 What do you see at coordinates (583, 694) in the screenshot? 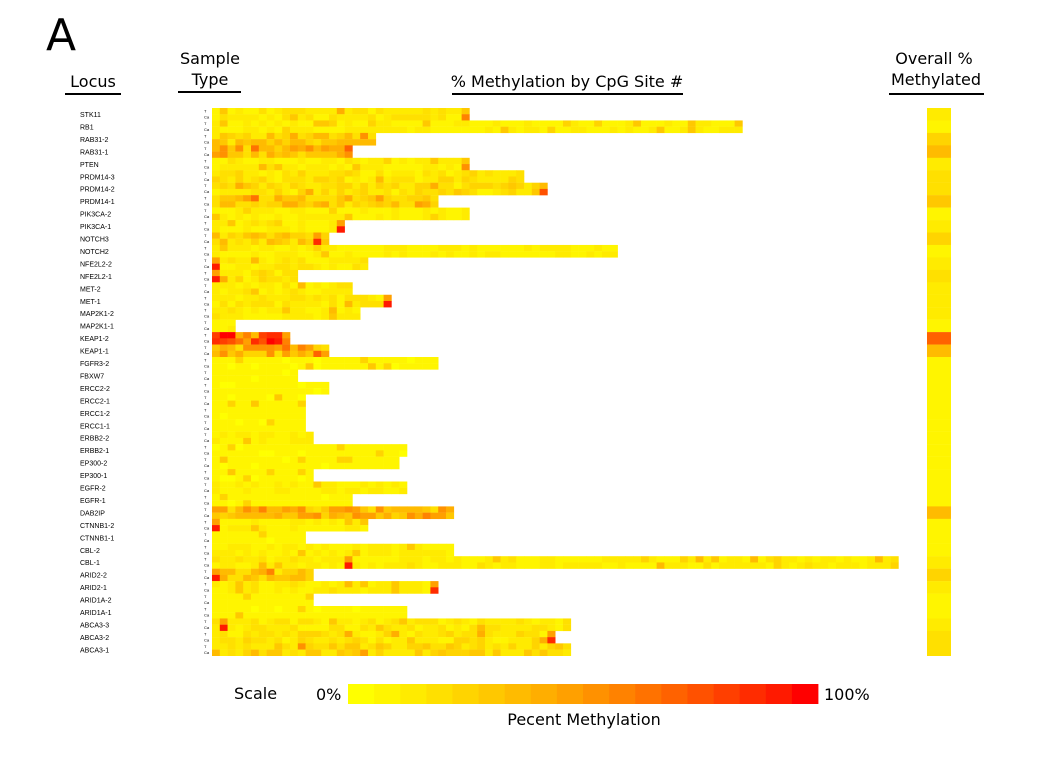
I see `scale-color-bar` at bounding box center [583, 694].